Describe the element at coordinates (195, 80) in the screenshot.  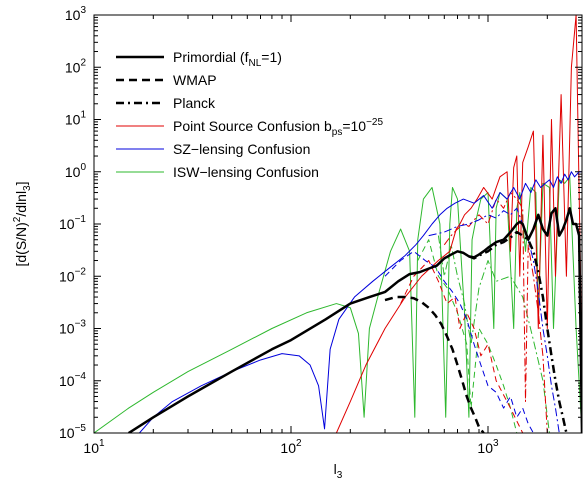
I see `legend-label: WMAP` at that location.